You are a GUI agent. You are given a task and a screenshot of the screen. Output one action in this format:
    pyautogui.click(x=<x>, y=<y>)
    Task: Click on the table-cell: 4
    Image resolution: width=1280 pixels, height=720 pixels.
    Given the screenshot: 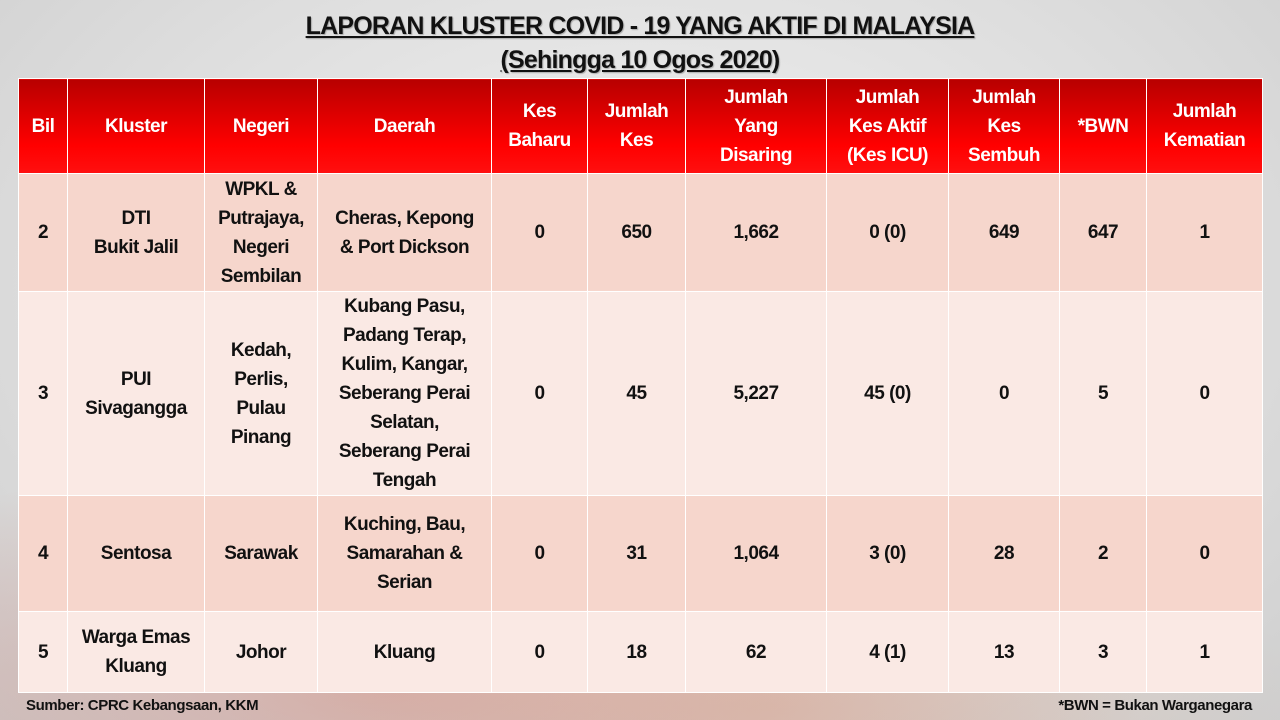 What is the action you would take?
    pyautogui.click(x=43, y=553)
    